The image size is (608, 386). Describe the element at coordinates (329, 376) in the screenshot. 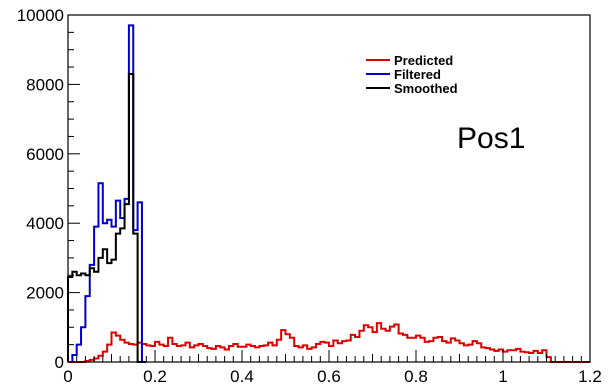

I see `x-tick-label: 0.6` at that location.